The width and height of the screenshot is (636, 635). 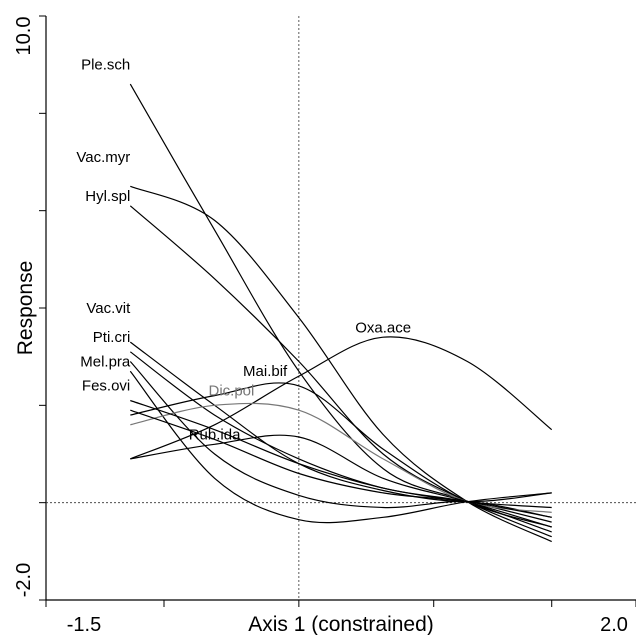 What do you see at coordinates (231, 391) in the screenshot?
I see `label-dic-pol: Dic.pol` at bounding box center [231, 391].